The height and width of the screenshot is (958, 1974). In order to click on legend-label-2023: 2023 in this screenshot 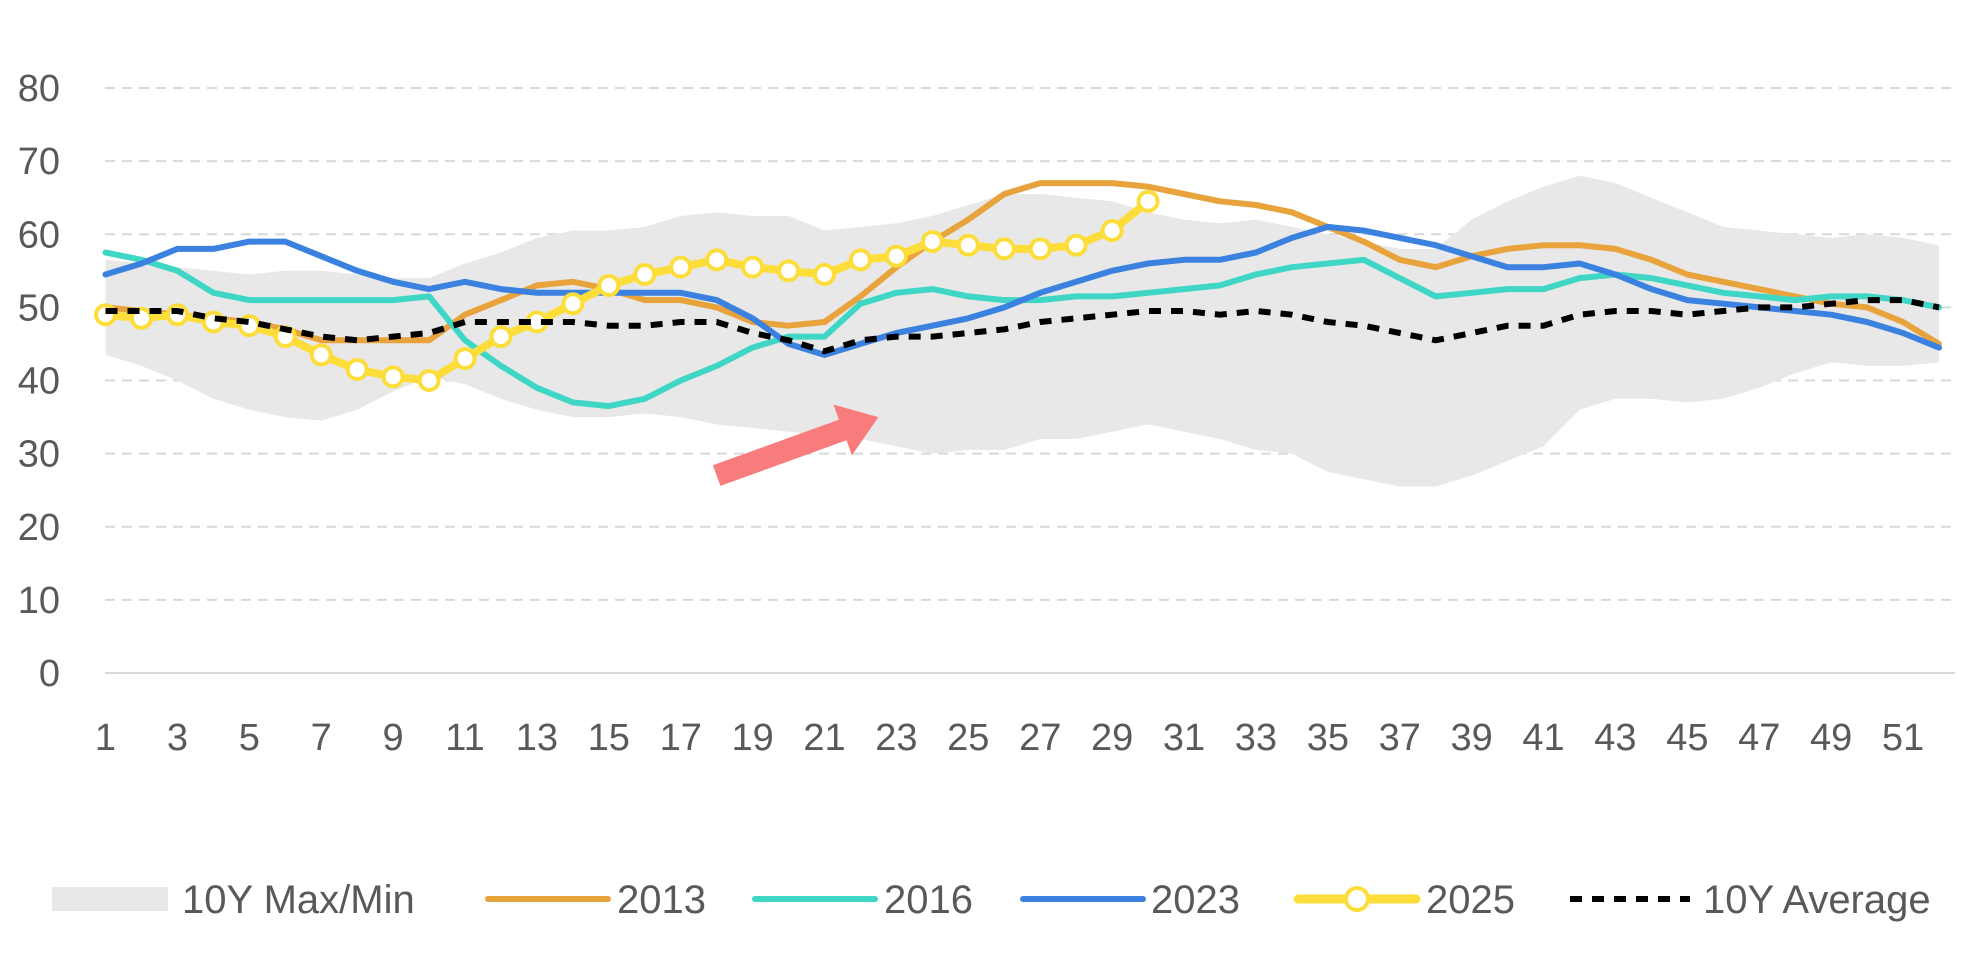, I will do `click(1195, 900)`.